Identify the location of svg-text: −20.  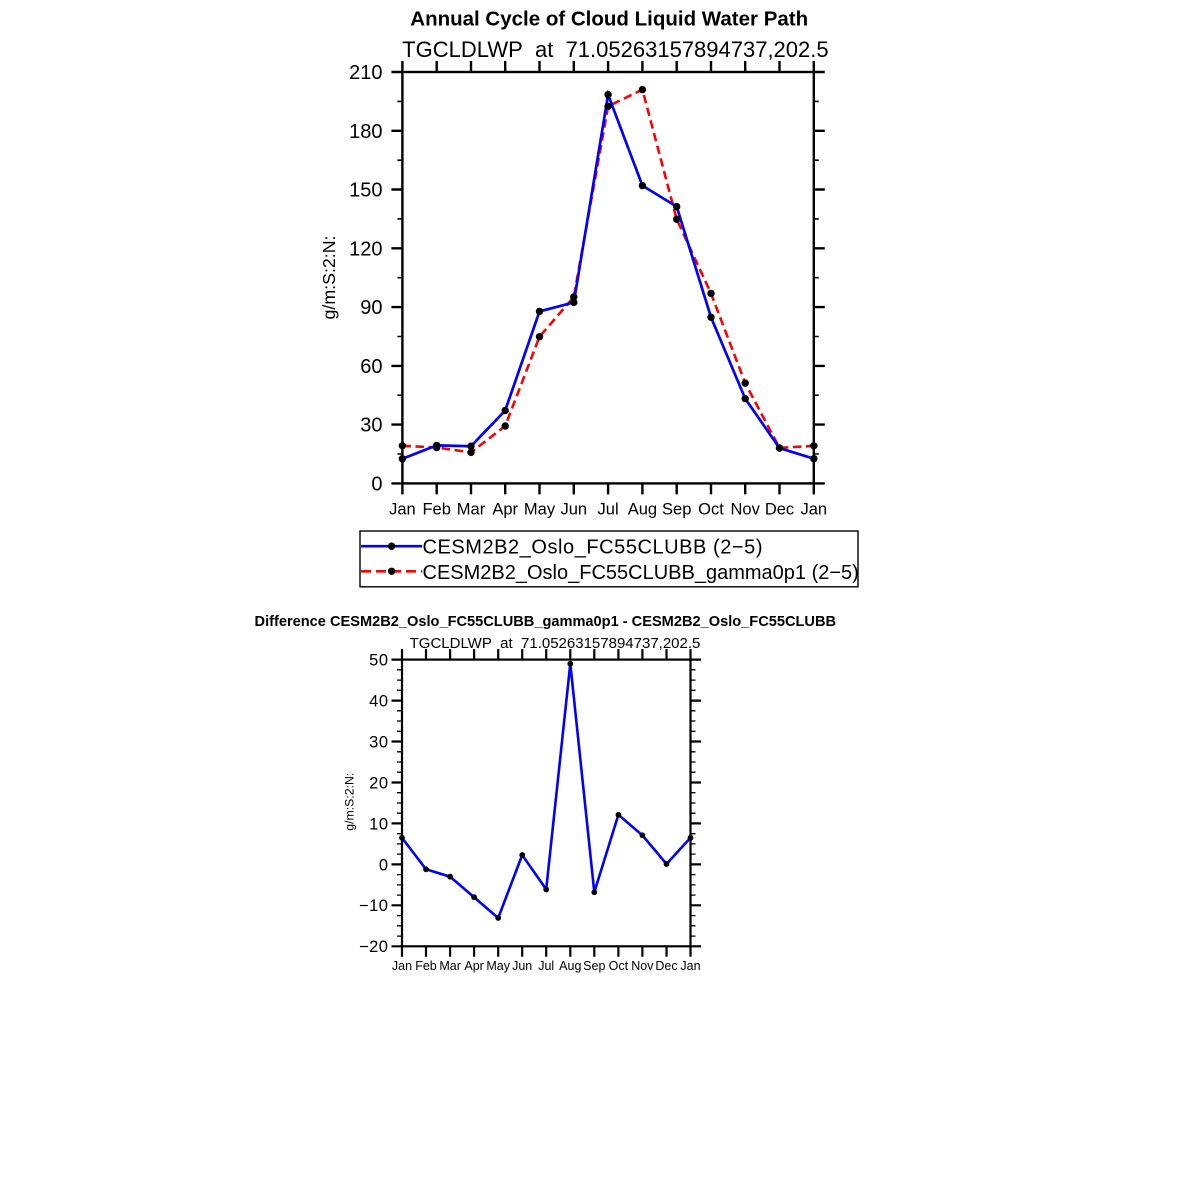
(374, 947).